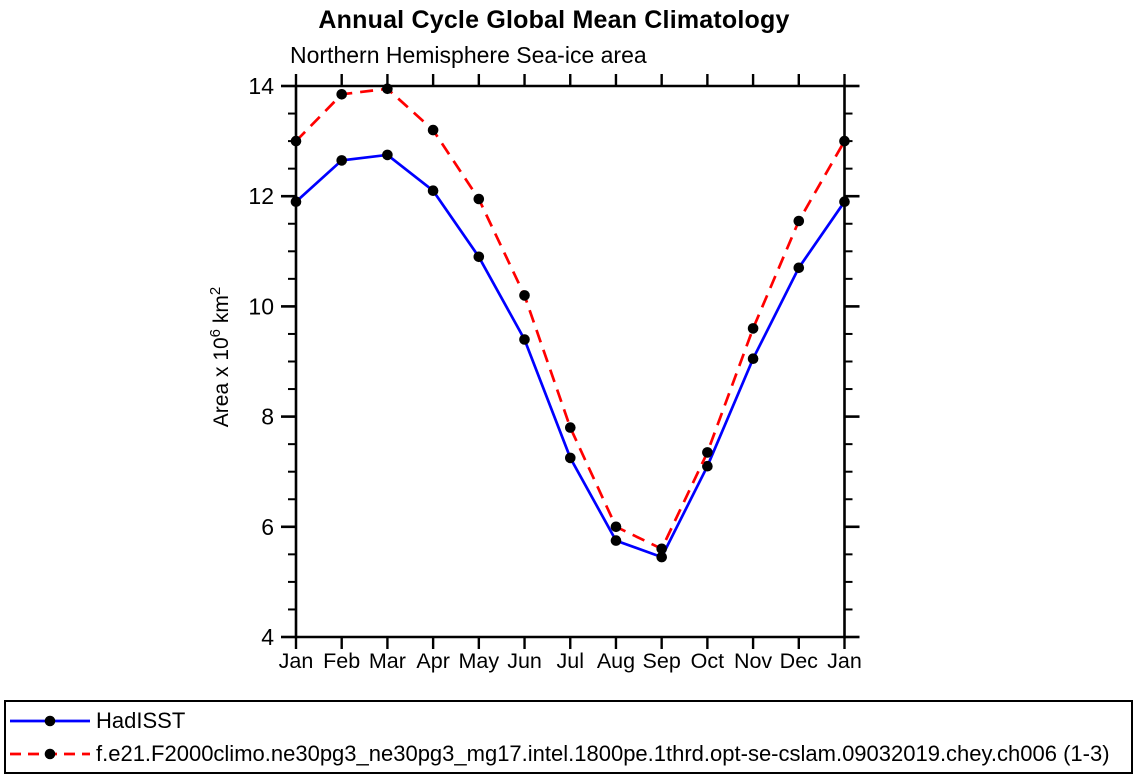 This screenshot has width=1138, height=779. I want to click on x-tick-label: Oct, so click(707, 661).